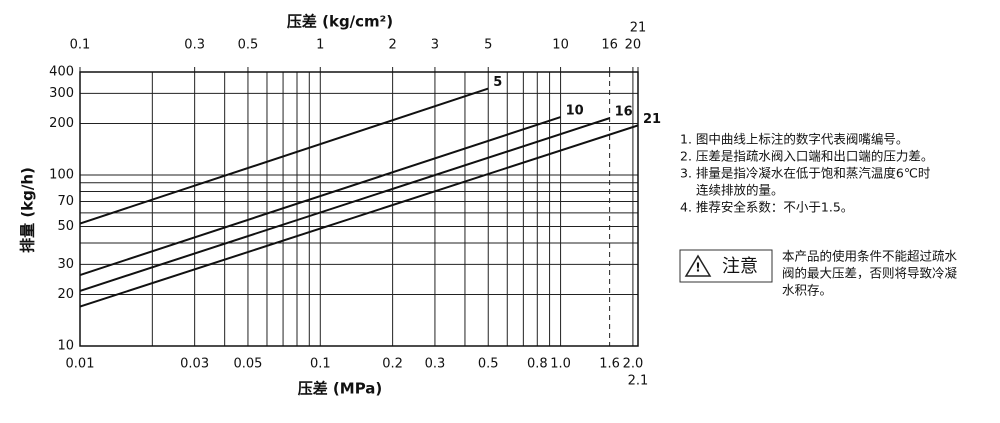 The height and width of the screenshot is (423, 1000). Describe the element at coordinates (638, 28) in the screenshot. I see `x2-tick-label: 21` at that location.